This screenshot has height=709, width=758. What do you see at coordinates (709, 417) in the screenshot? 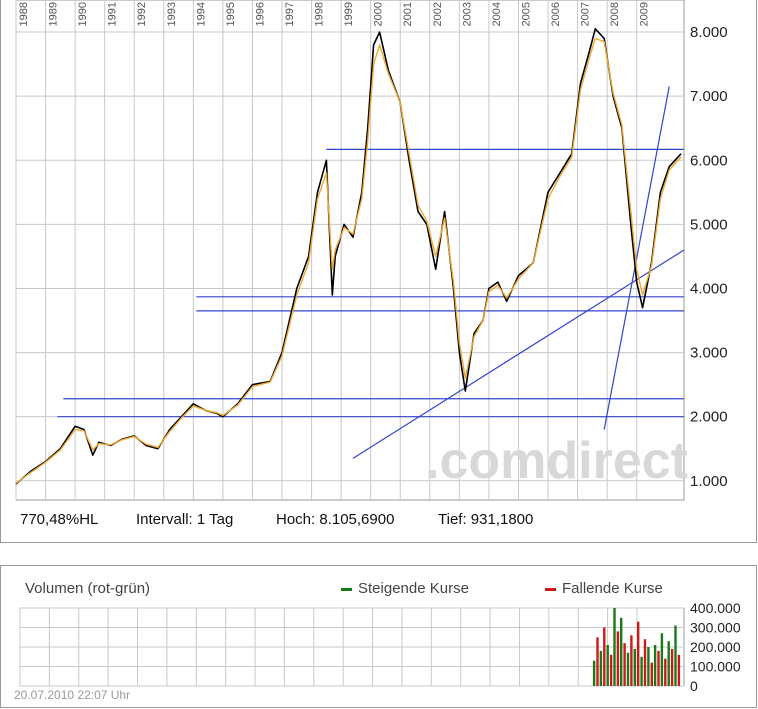
I see `y-tick-label: 2.000` at bounding box center [709, 417].